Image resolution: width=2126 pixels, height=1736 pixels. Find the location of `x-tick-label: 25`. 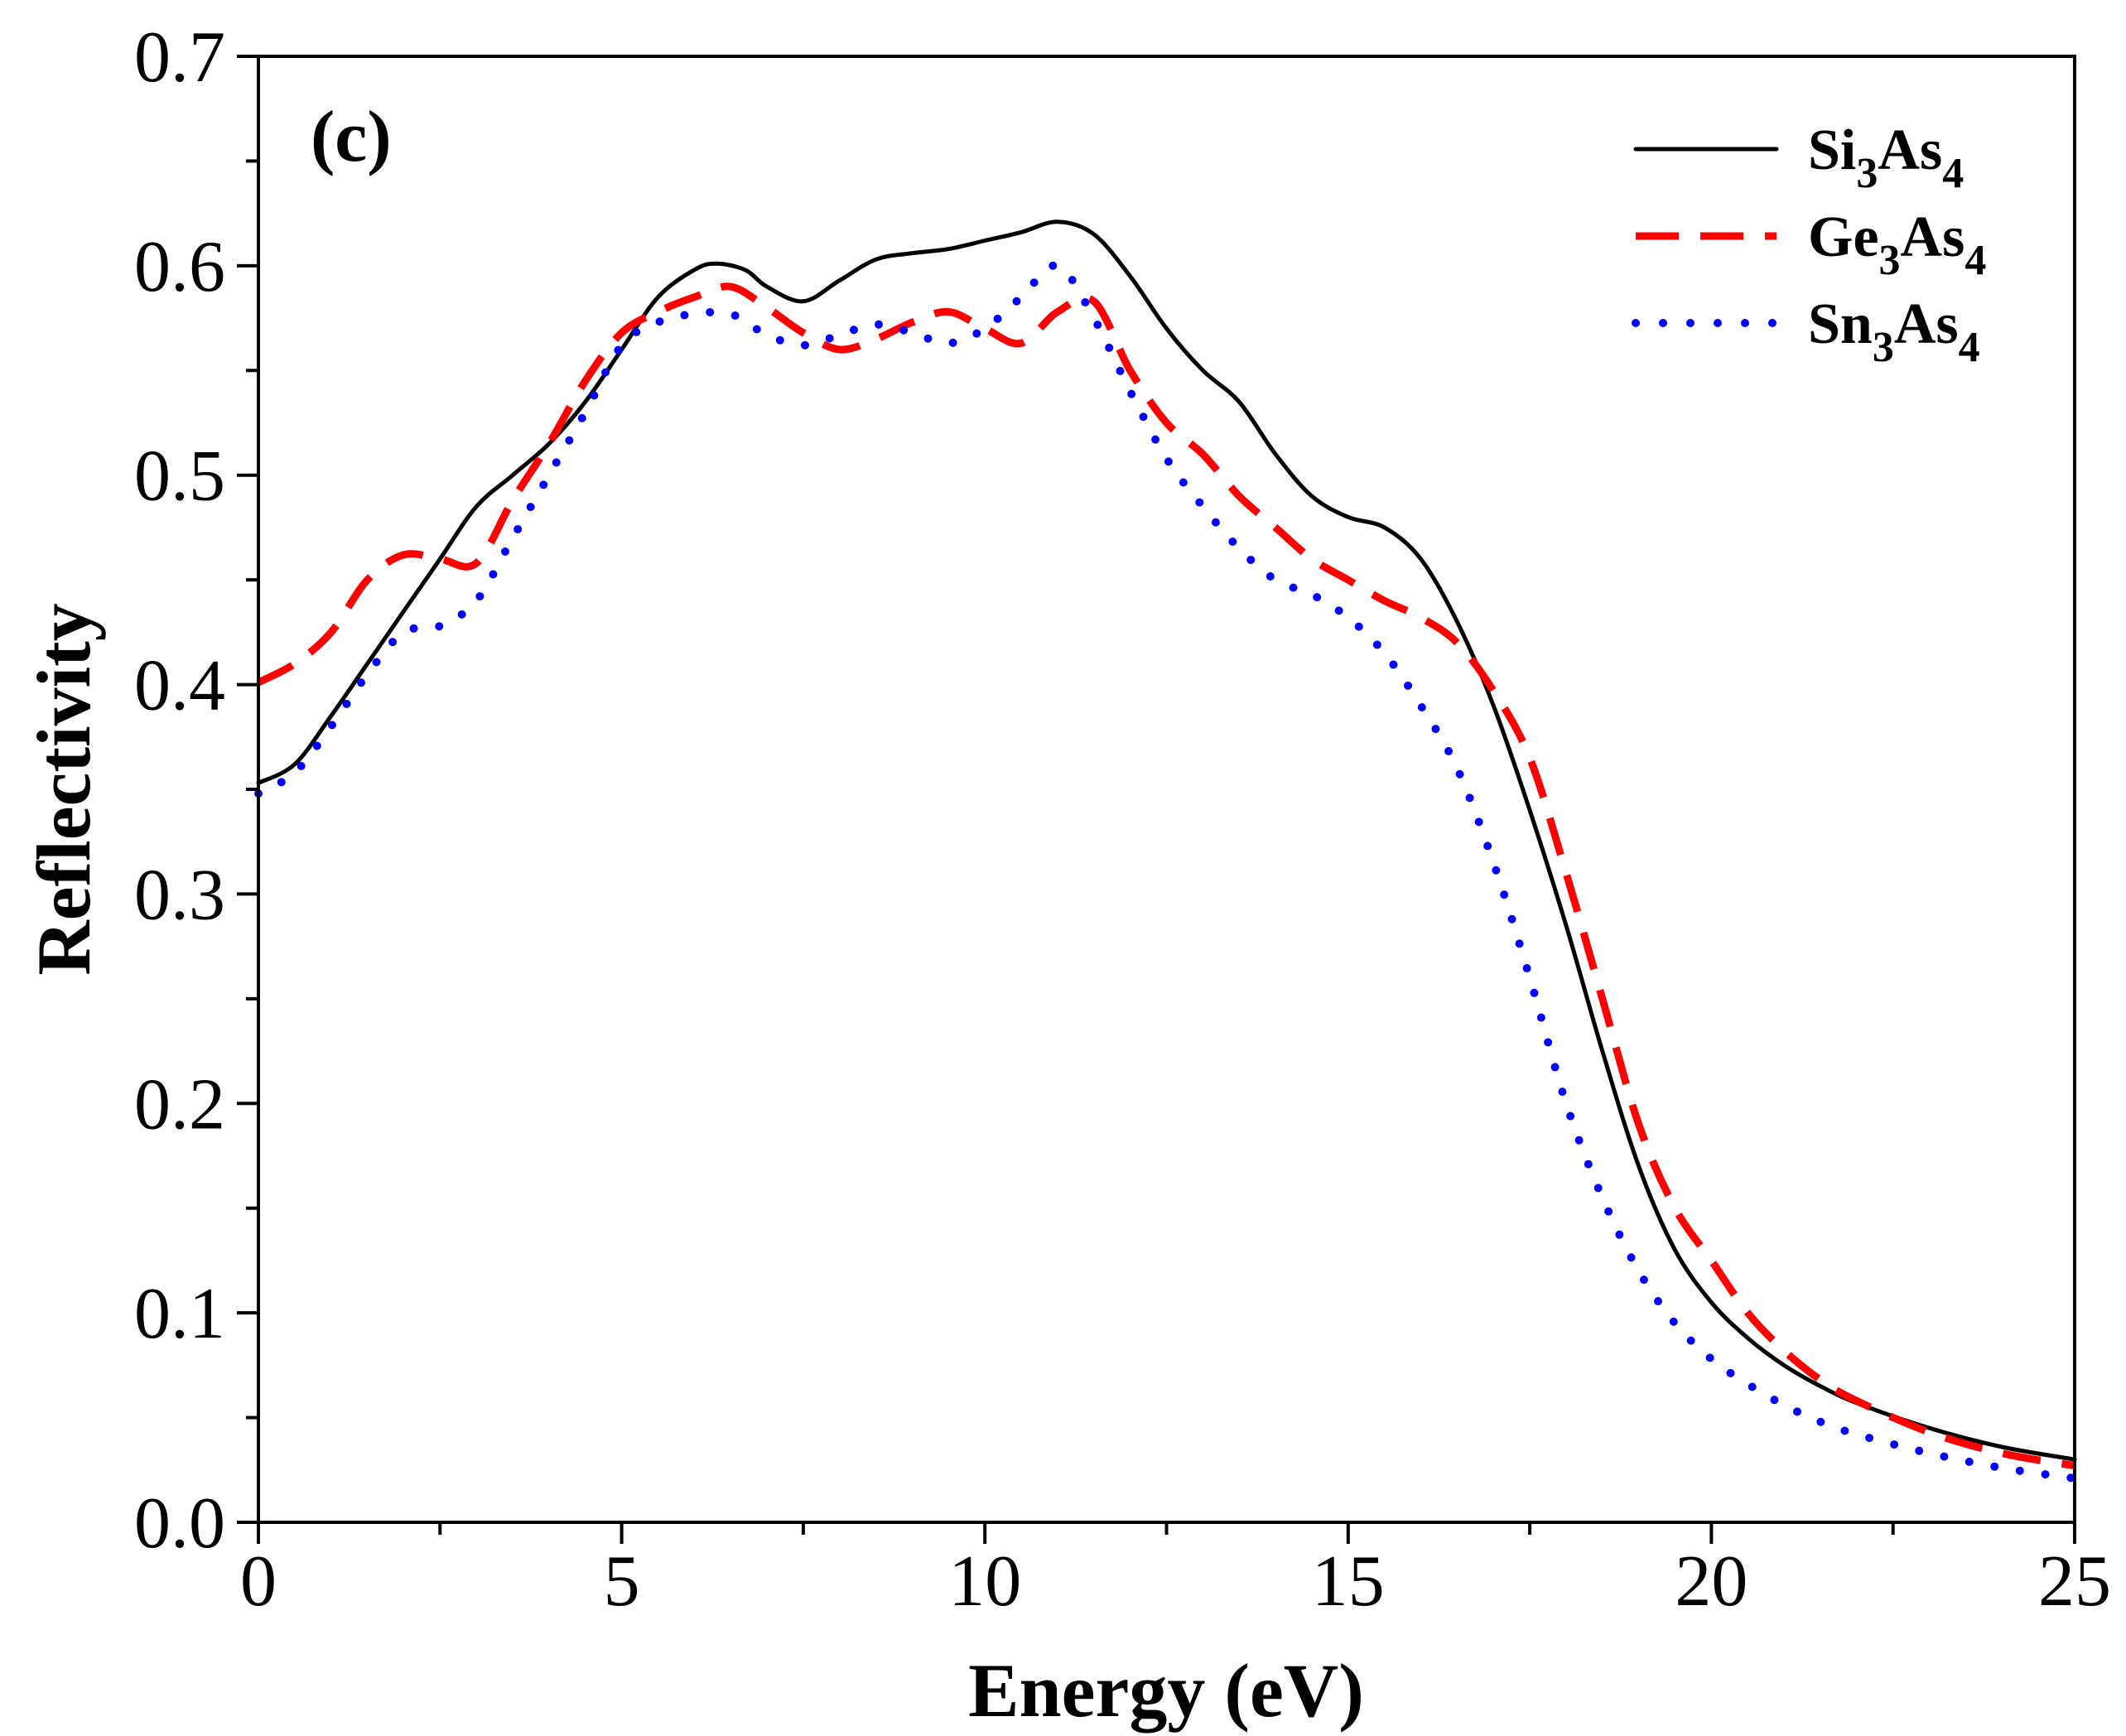

x-tick-label: 25 is located at coordinates (2074, 1581).